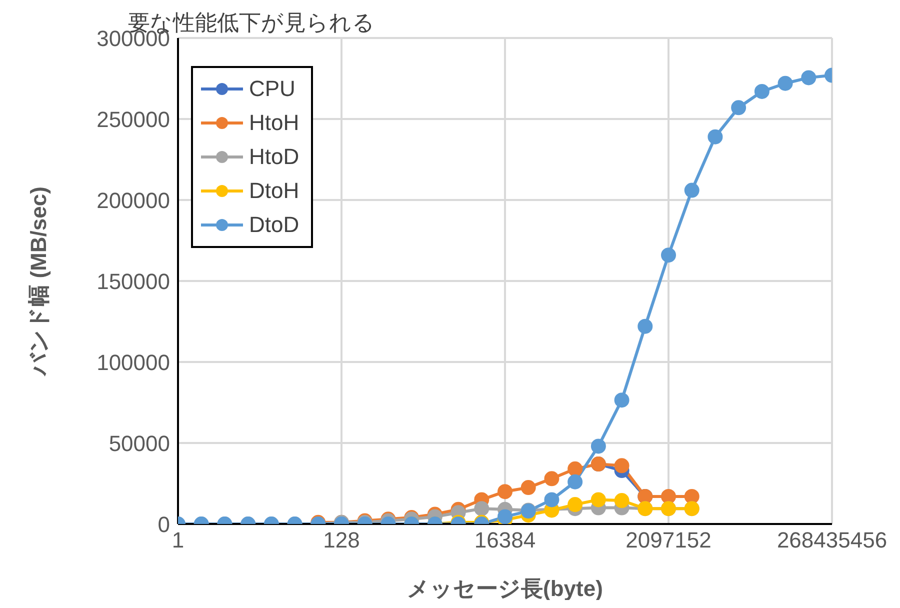 The height and width of the screenshot is (608, 900). I want to click on y-tick-label: 250000, so click(133, 119).